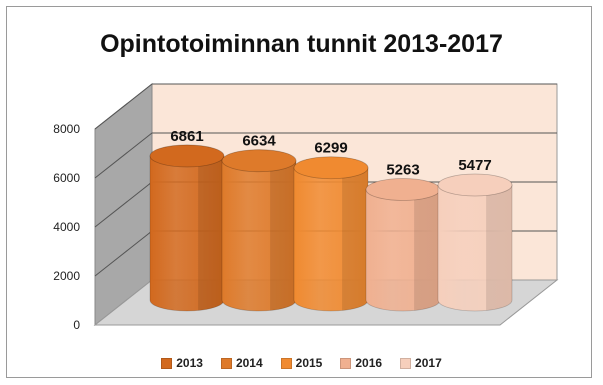 The width and height of the screenshot is (603, 385). I want to click on data-label-2017: 5477, so click(474, 165).